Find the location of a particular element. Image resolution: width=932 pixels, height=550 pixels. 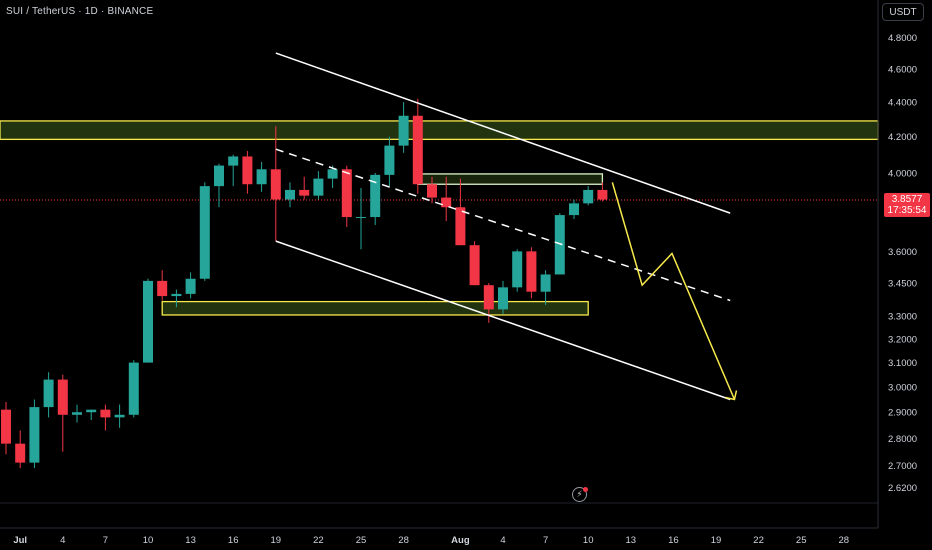

y-tick-label: 4.6000 is located at coordinates (902, 70).